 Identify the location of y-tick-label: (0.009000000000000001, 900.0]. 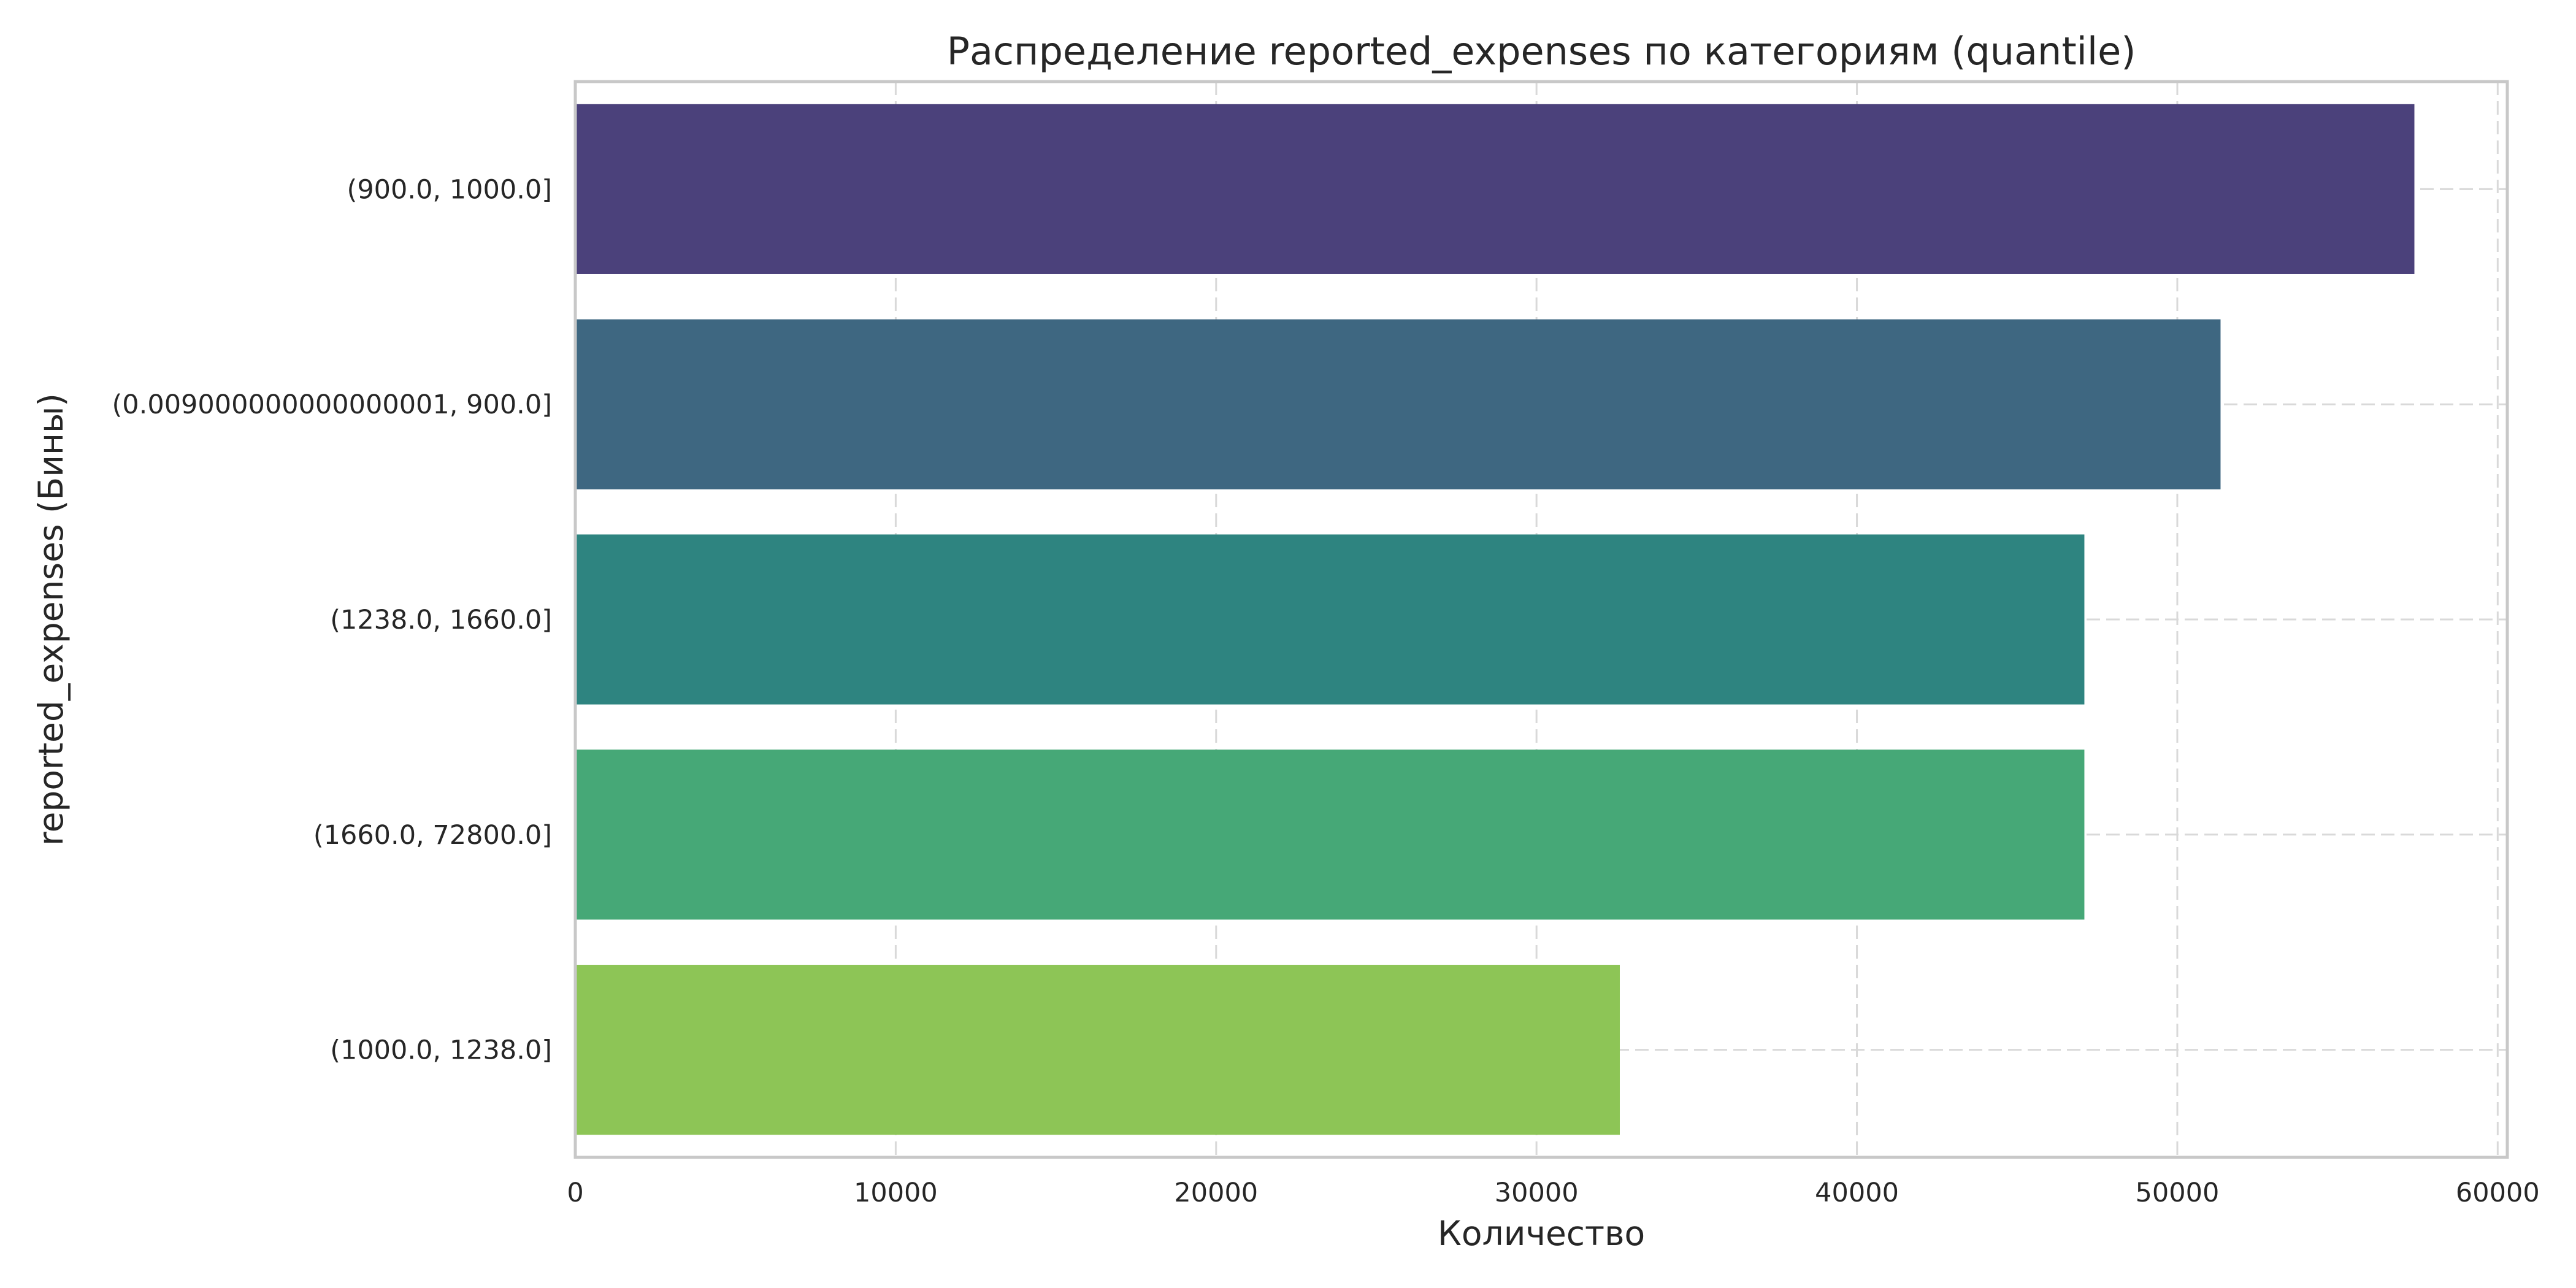
(332, 404).